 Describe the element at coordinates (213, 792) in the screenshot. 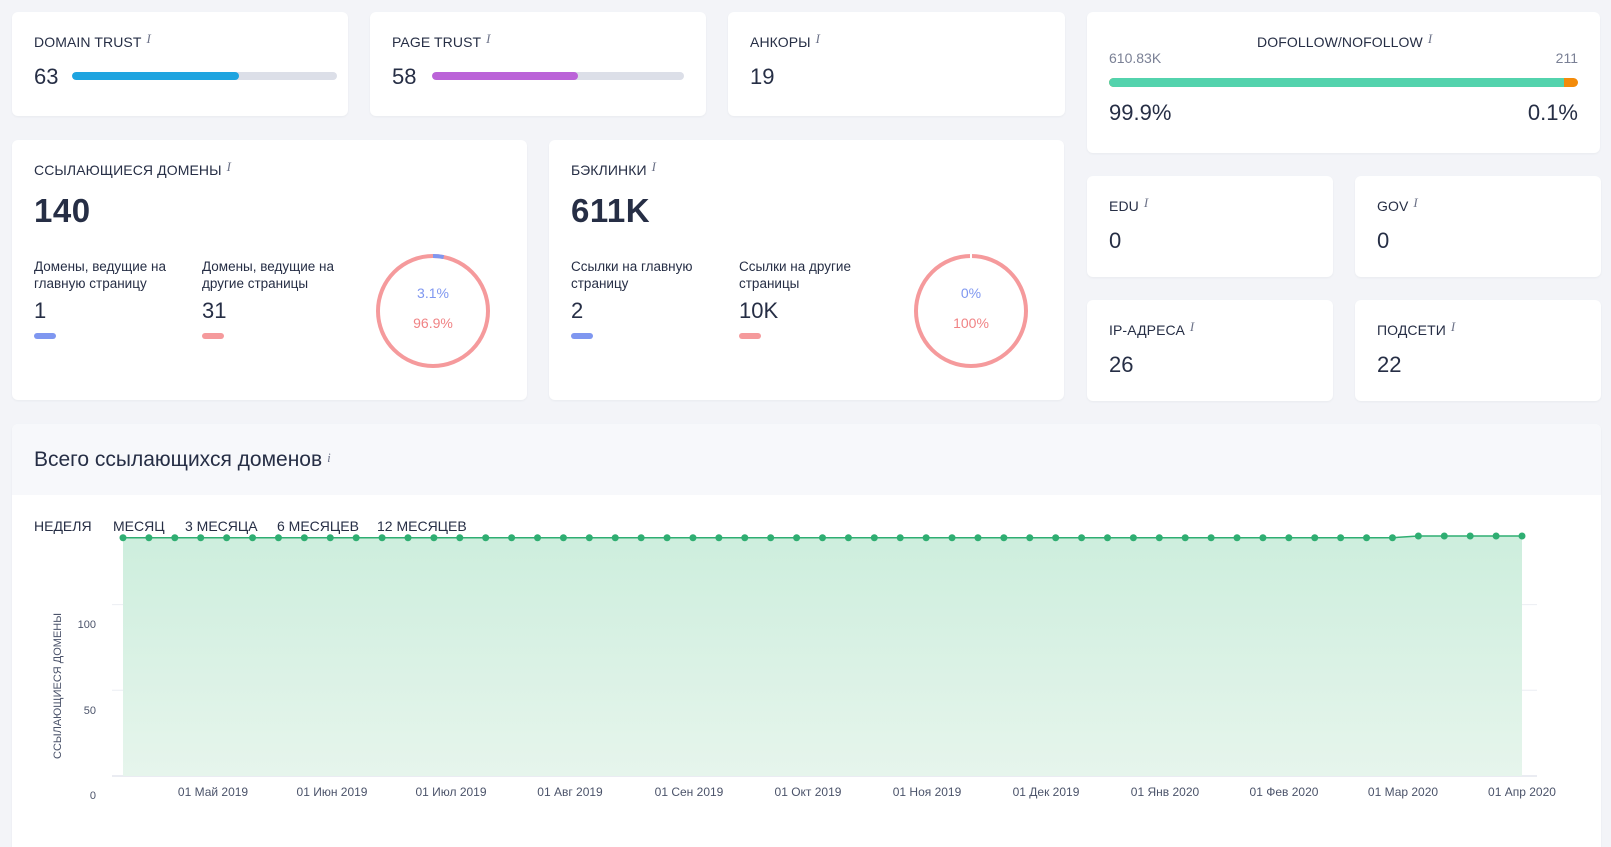

I see `x-tick-label: 01 Май 2019` at that location.